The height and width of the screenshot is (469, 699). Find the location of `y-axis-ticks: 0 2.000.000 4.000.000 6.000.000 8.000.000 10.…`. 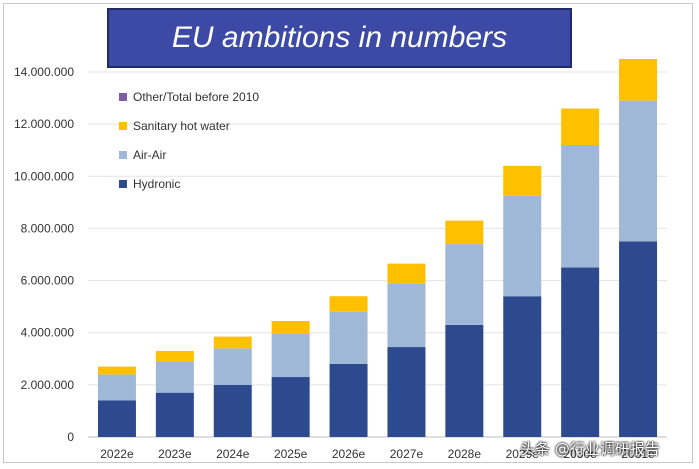

y-axis-ticks: 0 2.000.000 4.000.000 6.000.000 8.000.000 10.… is located at coordinates (44, 254).